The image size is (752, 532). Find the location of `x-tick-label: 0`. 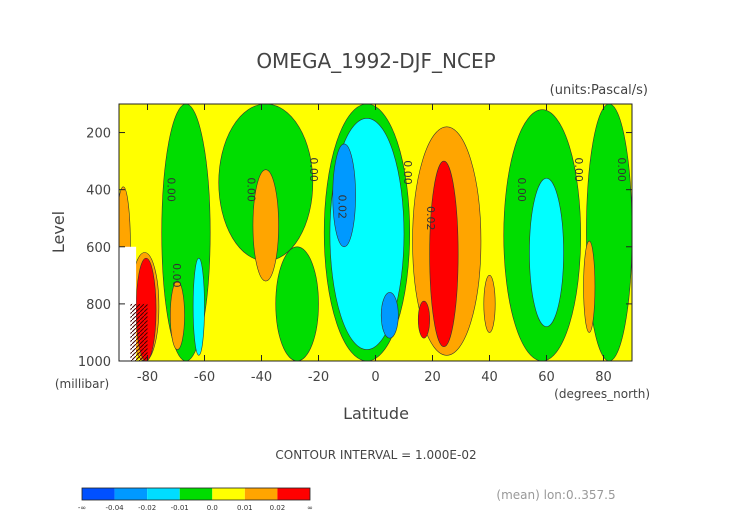

x-tick-label: 0 is located at coordinates (375, 377).